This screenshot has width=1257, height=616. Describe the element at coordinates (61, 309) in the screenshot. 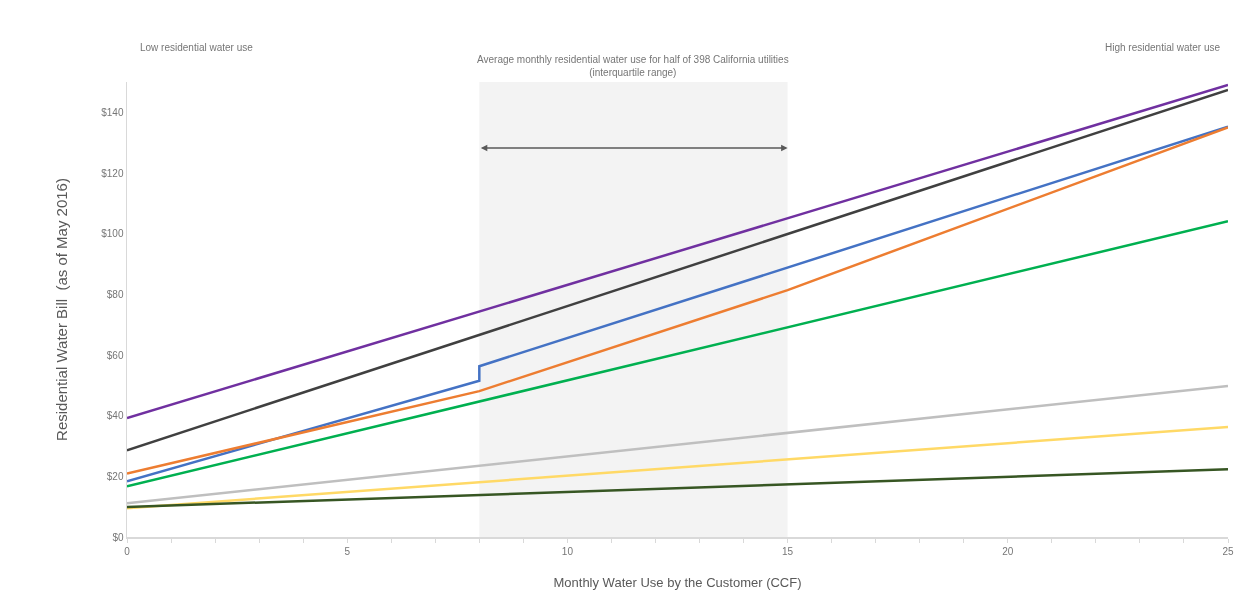

I see `y-axis-title: Residential Water Bill (as of May 2016)` at that location.